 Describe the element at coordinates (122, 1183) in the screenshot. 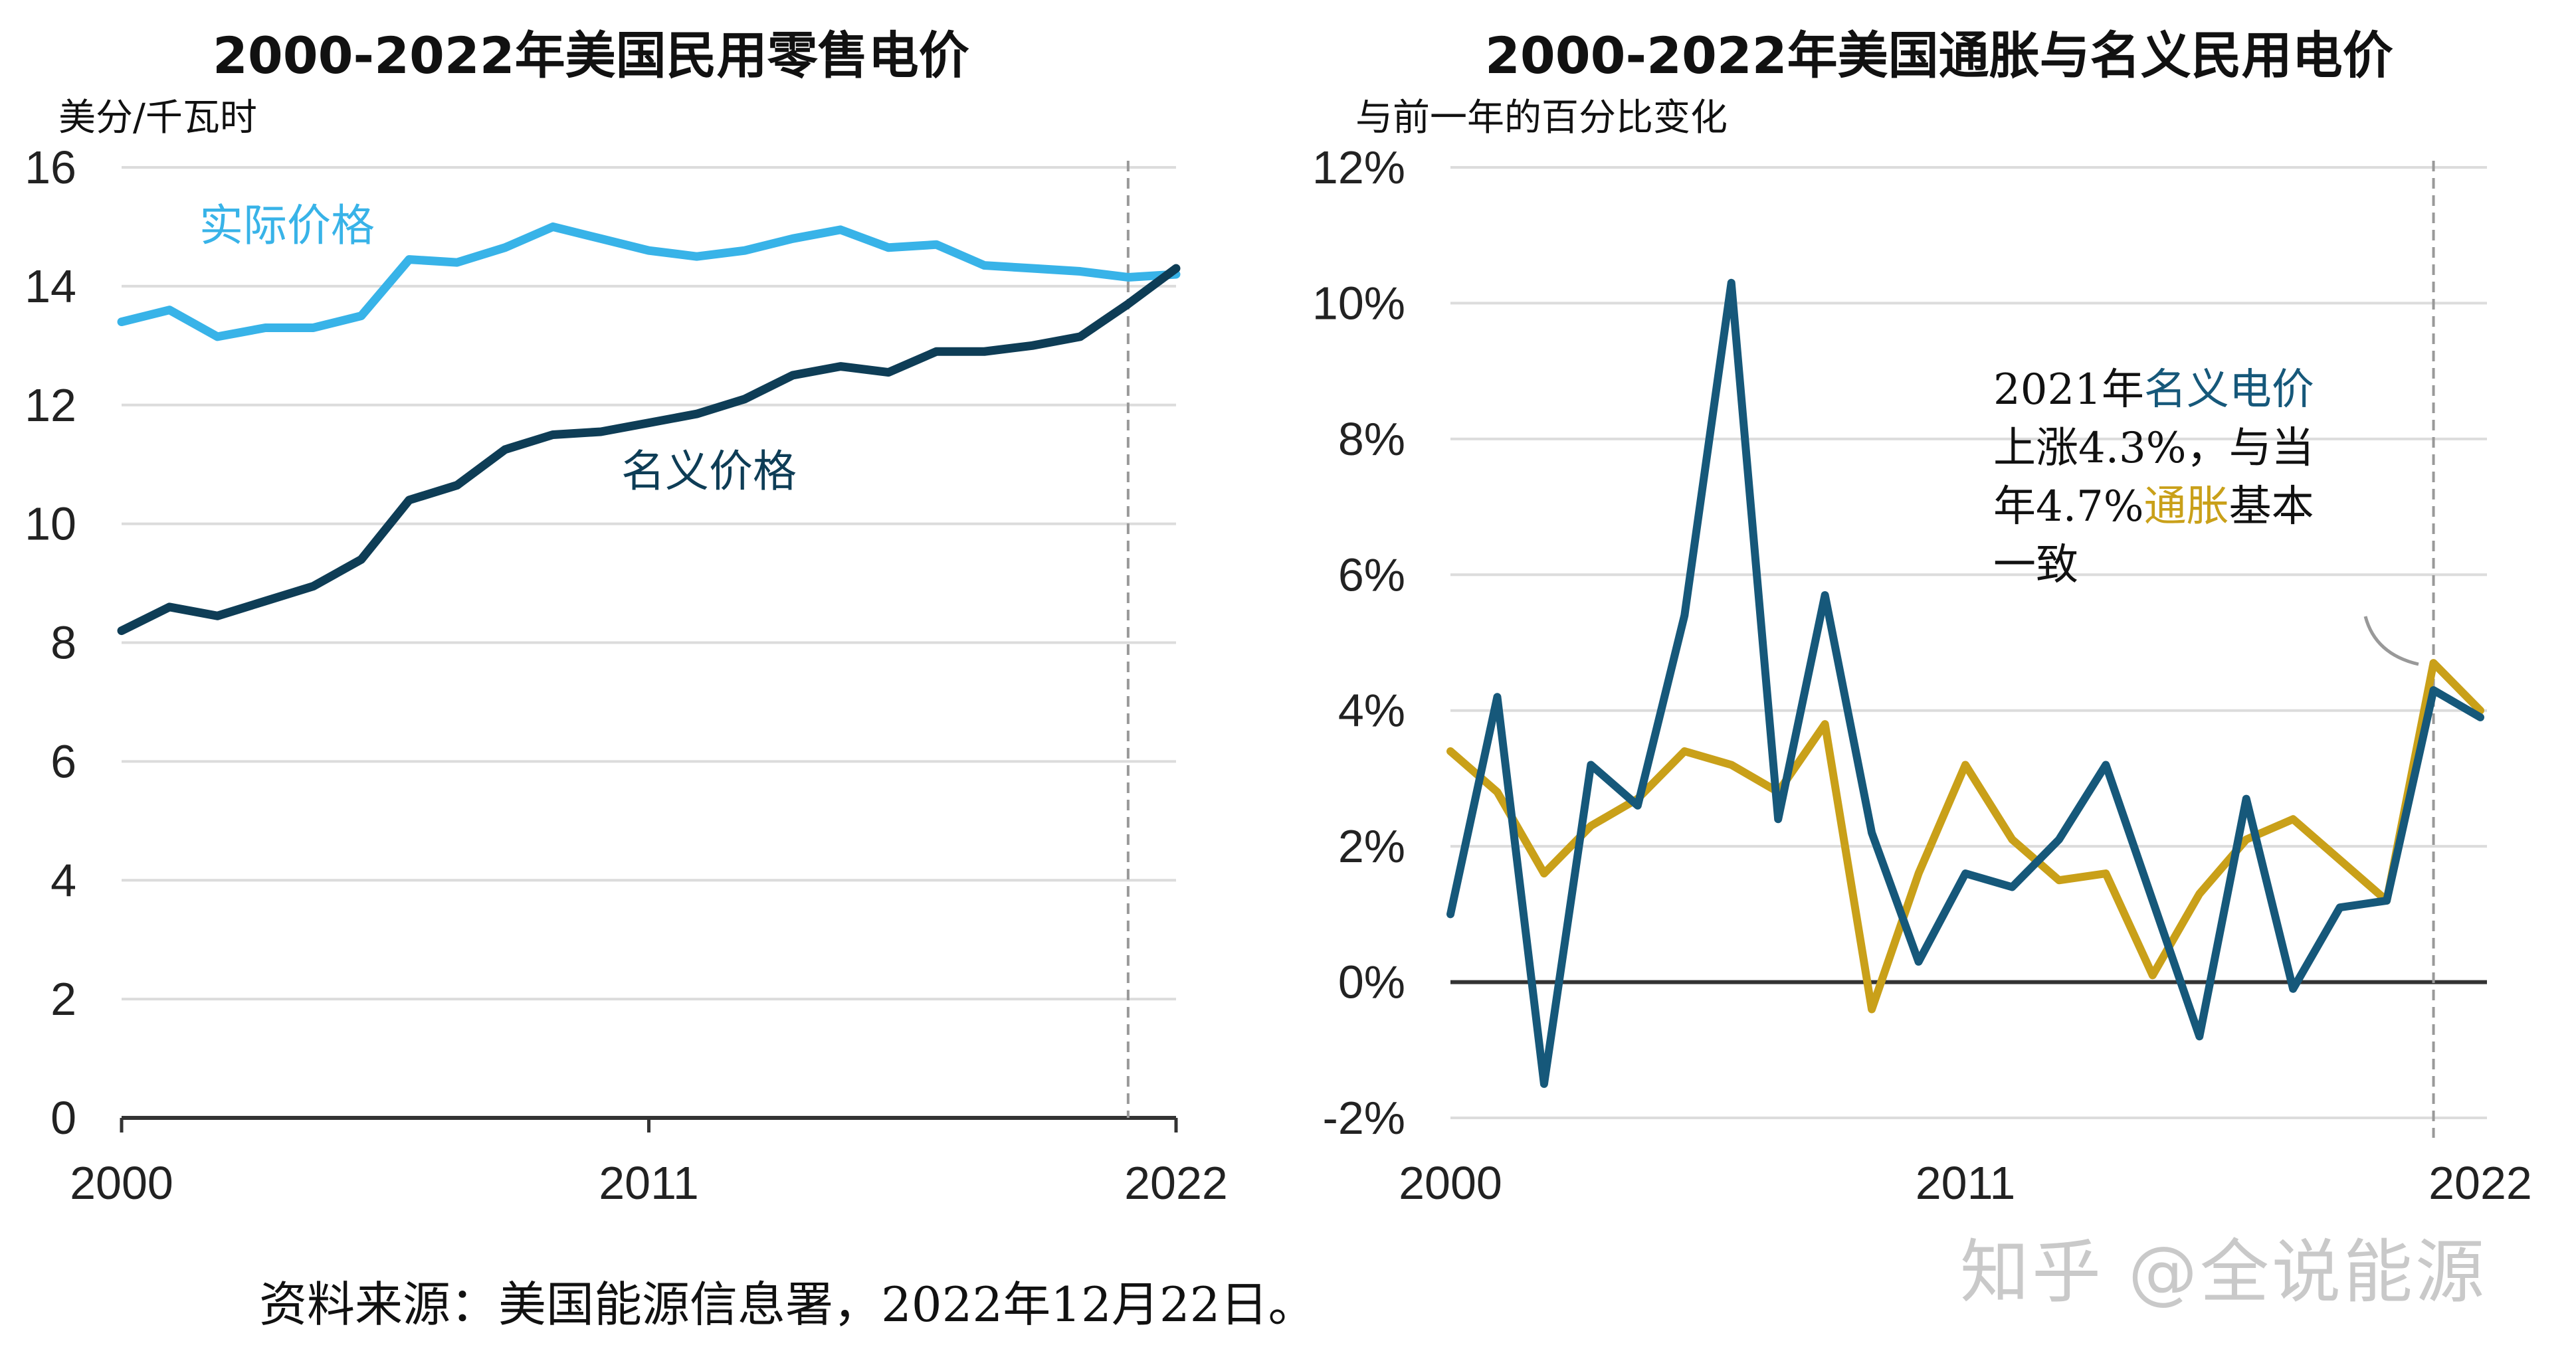

I see `left-x-tick-label: 2000` at that location.